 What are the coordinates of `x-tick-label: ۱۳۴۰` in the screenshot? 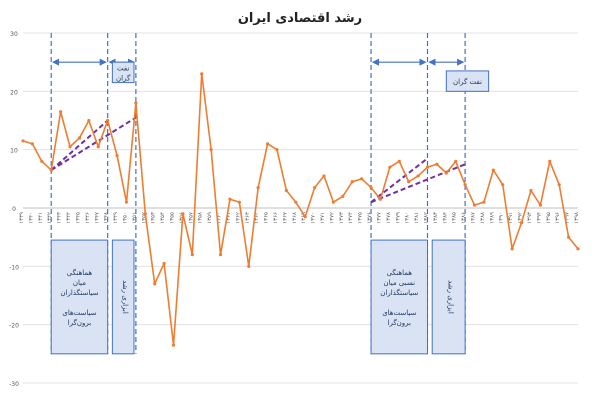 It's located at (31, 218).